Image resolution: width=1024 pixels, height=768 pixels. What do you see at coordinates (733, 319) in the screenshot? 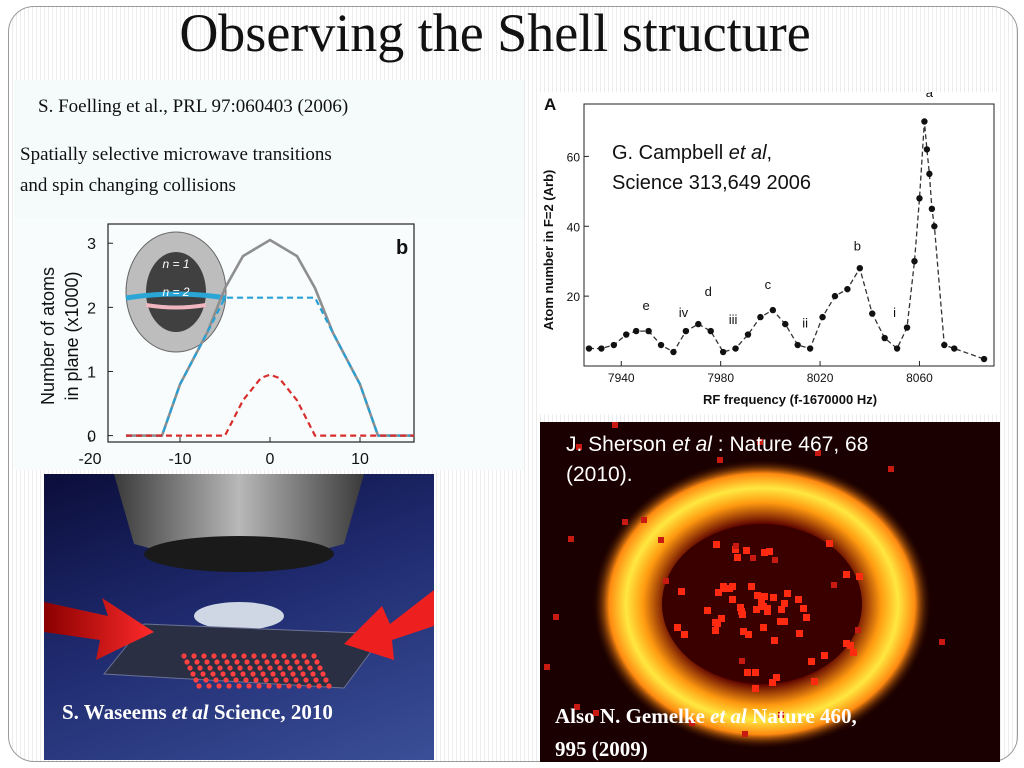
I see `campbell-peak-label: iii` at bounding box center [733, 319].